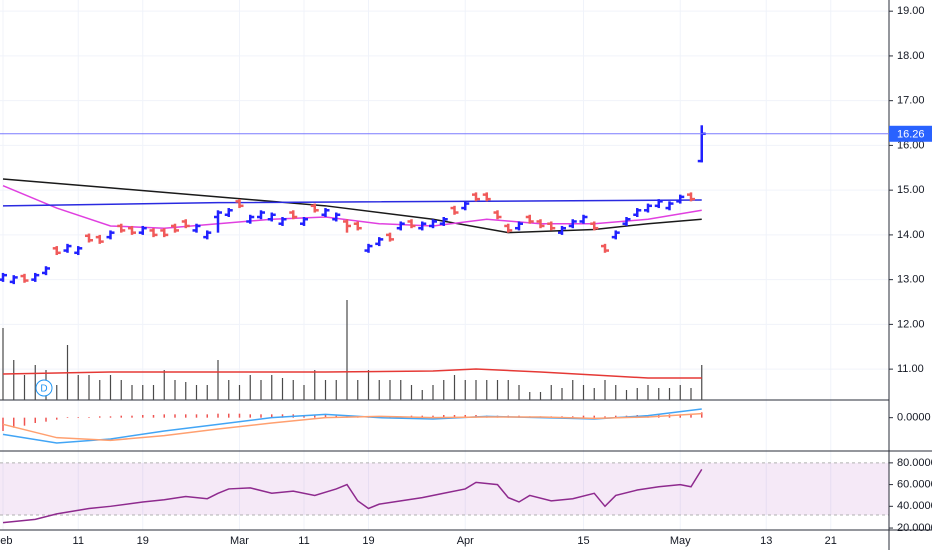 The height and width of the screenshot is (550, 932). I want to click on x-tick-label: 15, so click(583, 541).